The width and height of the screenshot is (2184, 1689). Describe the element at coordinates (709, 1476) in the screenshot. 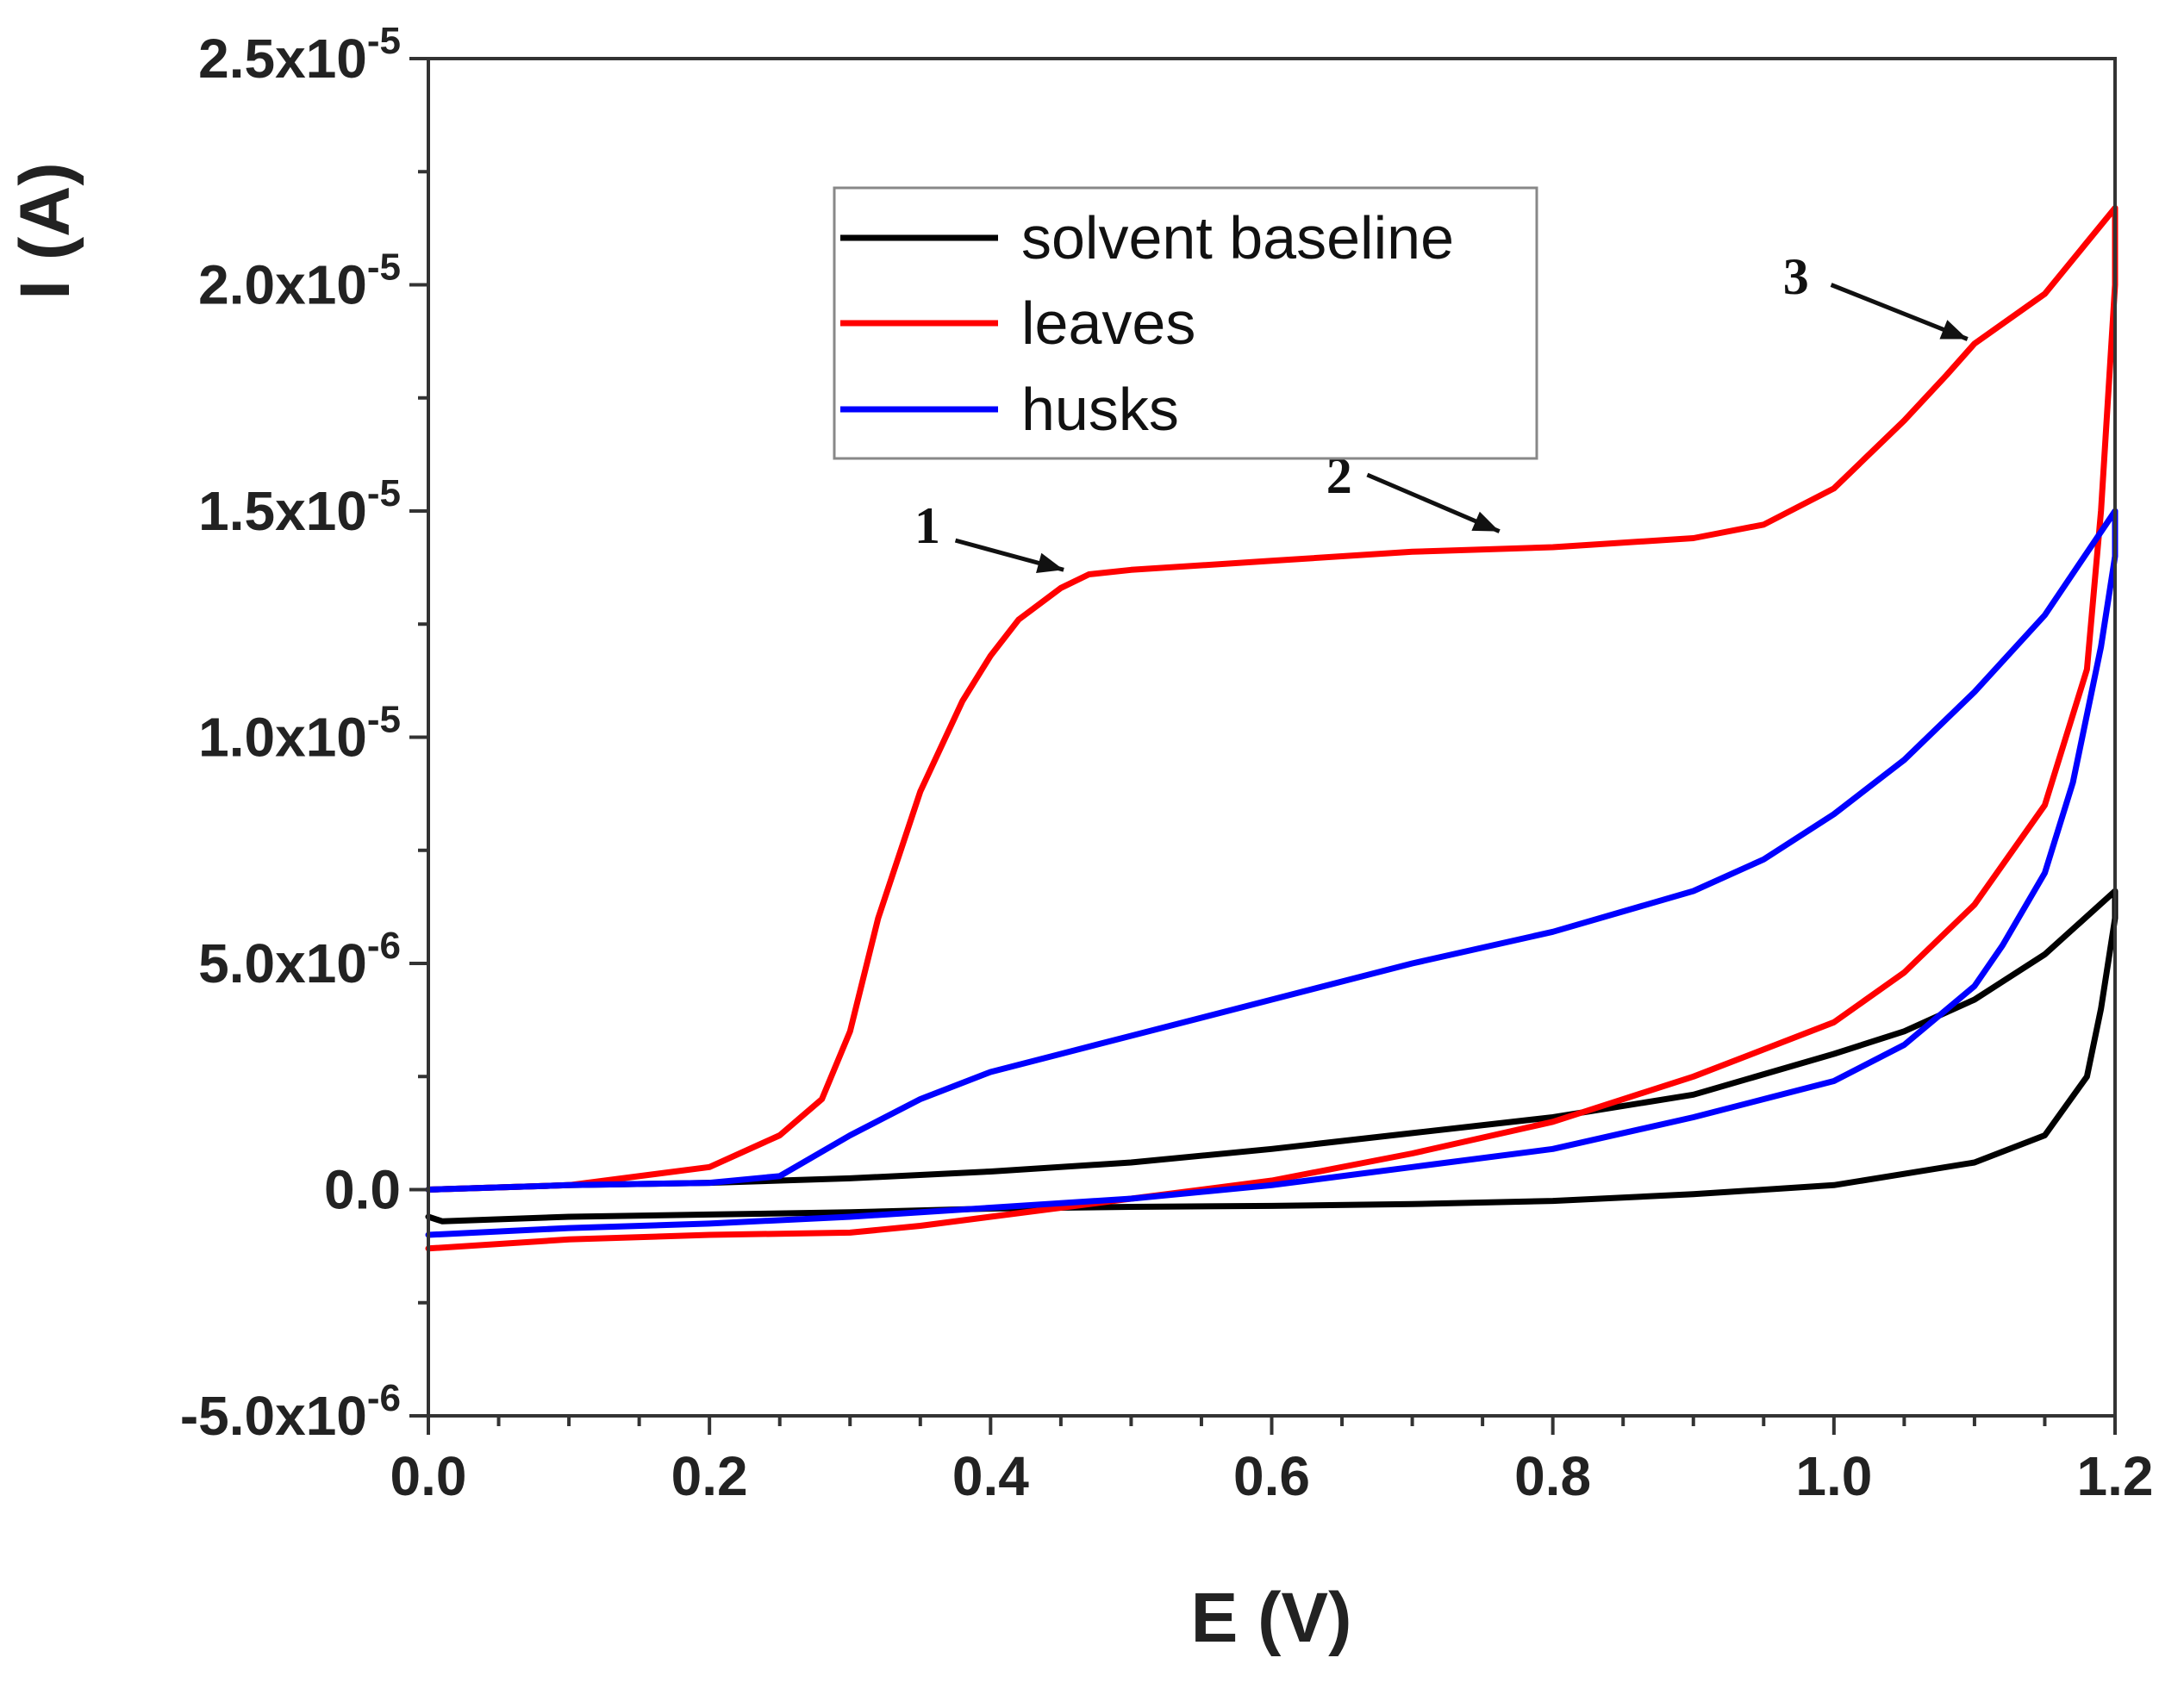

I see `x-tick-label: 0.2` at that location.